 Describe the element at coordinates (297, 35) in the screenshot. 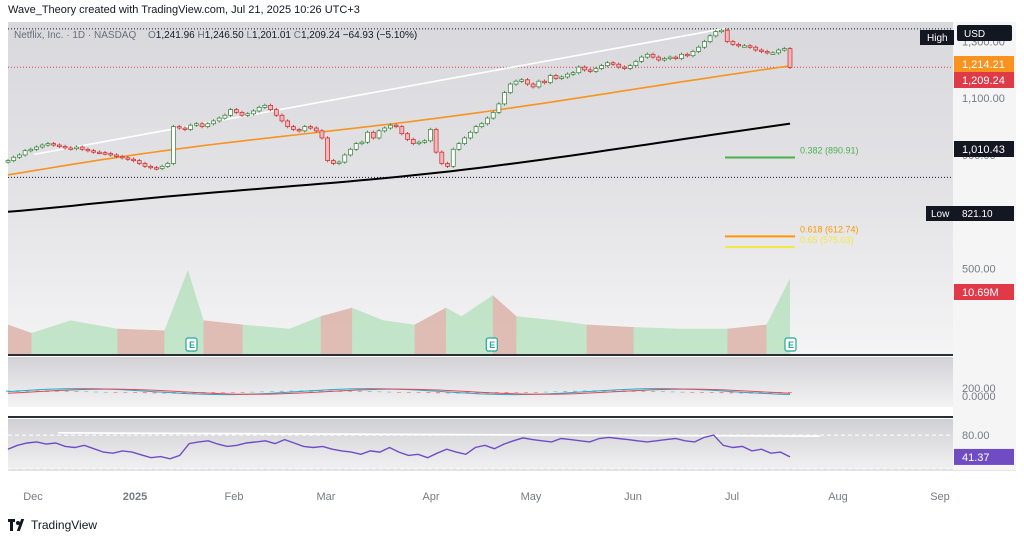

I see `legend-ohlc-key: C` at that location.